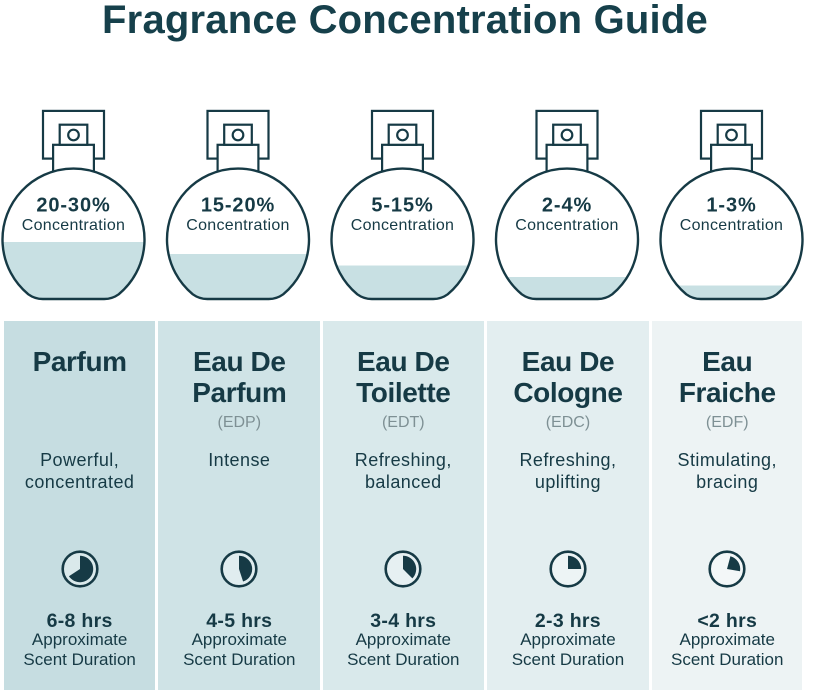 Image resolution: width=824 pixels, height=696 pixels. I want to click on svg-text: 20-30%, so click(73, 206).